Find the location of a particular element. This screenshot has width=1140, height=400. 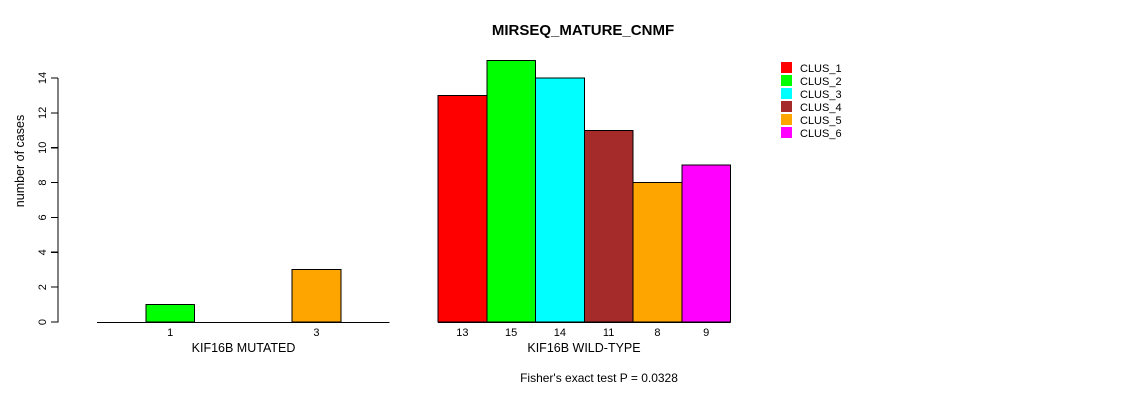

bar-value-label: 15 is located at coordinates (511, 333).